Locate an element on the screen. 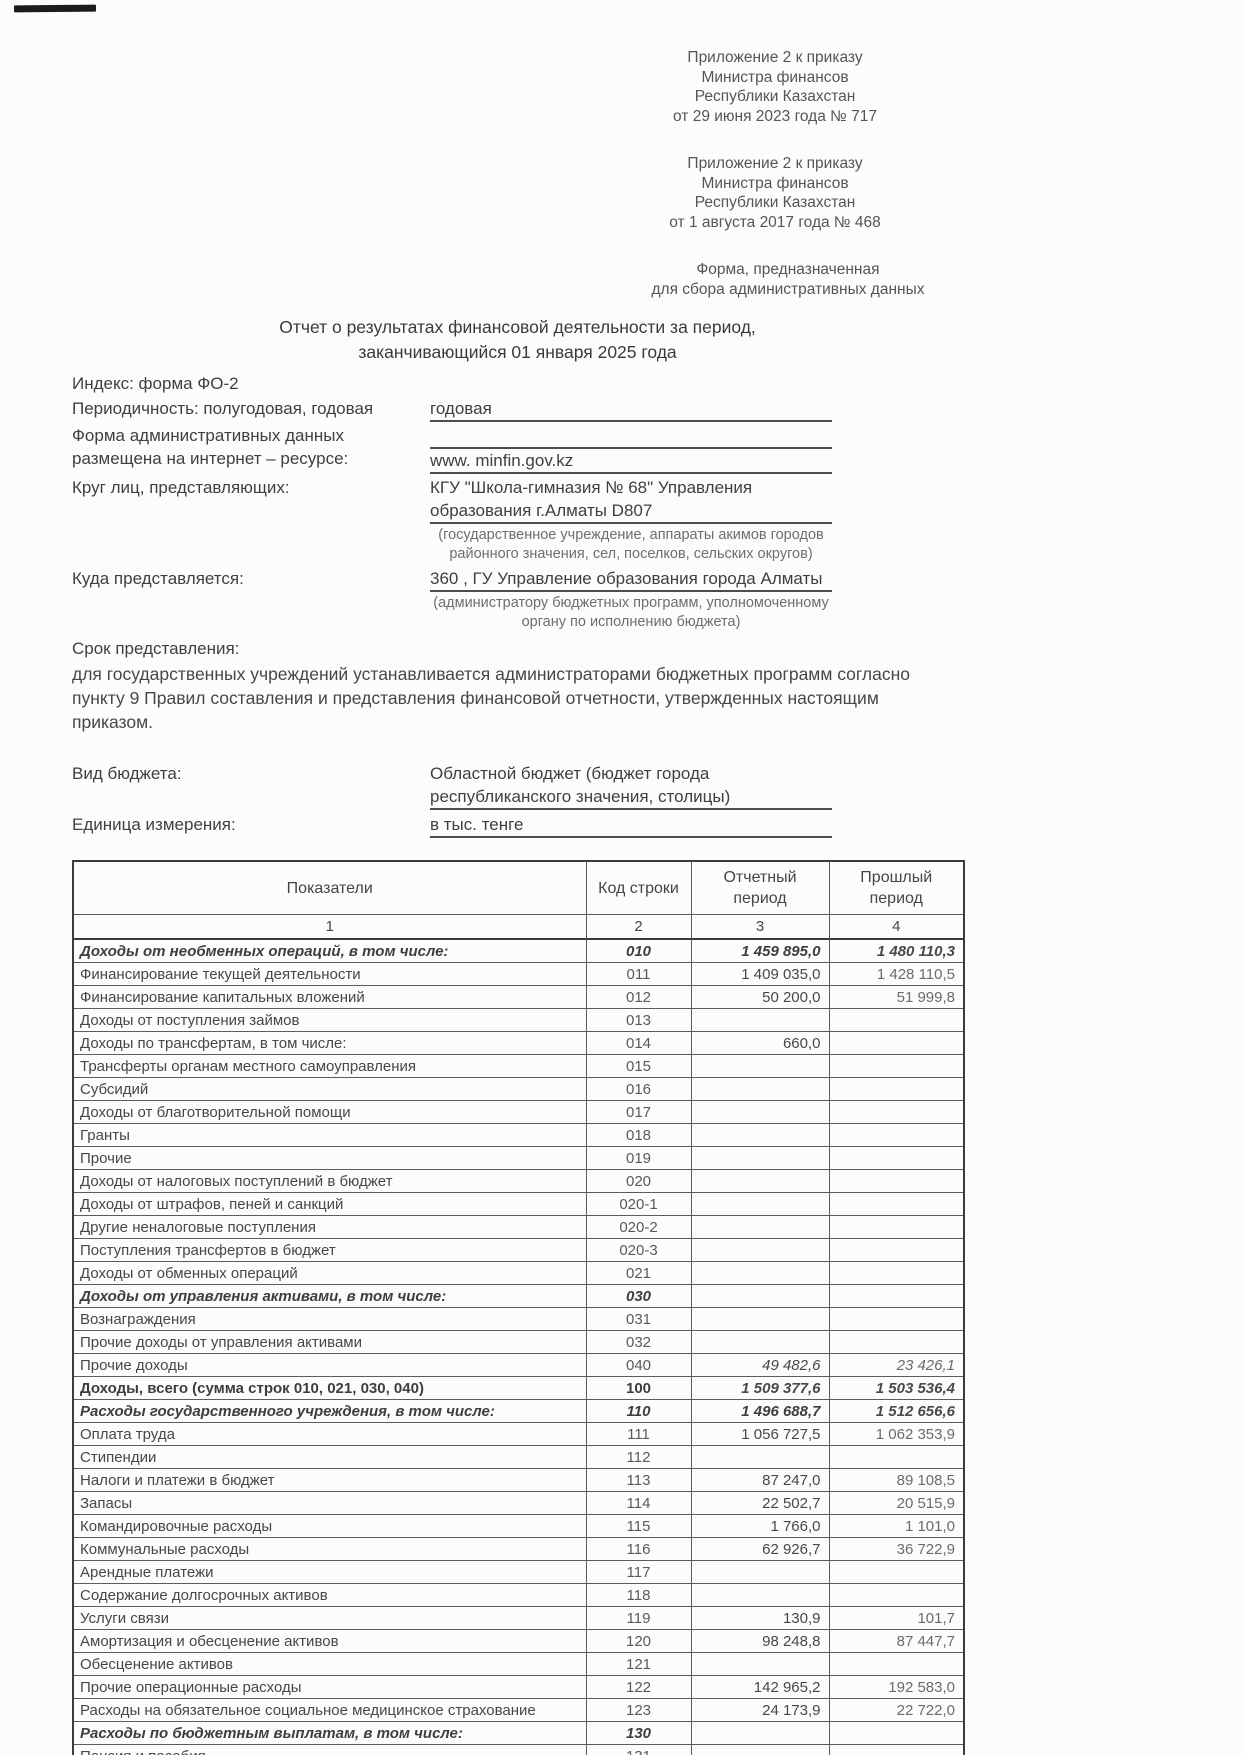 This screenshot has width=1242, height=1755. cell-current-period: 24 173,9 is located at coordinates (760, 1710).